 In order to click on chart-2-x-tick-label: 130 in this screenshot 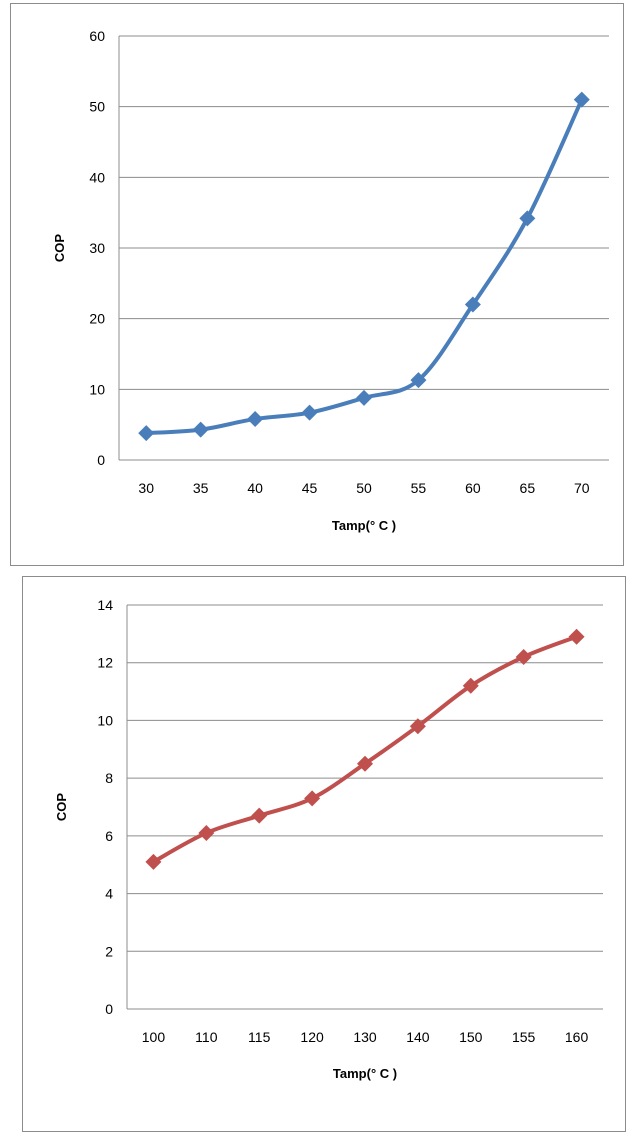, I will do `click(365, 1037)`.